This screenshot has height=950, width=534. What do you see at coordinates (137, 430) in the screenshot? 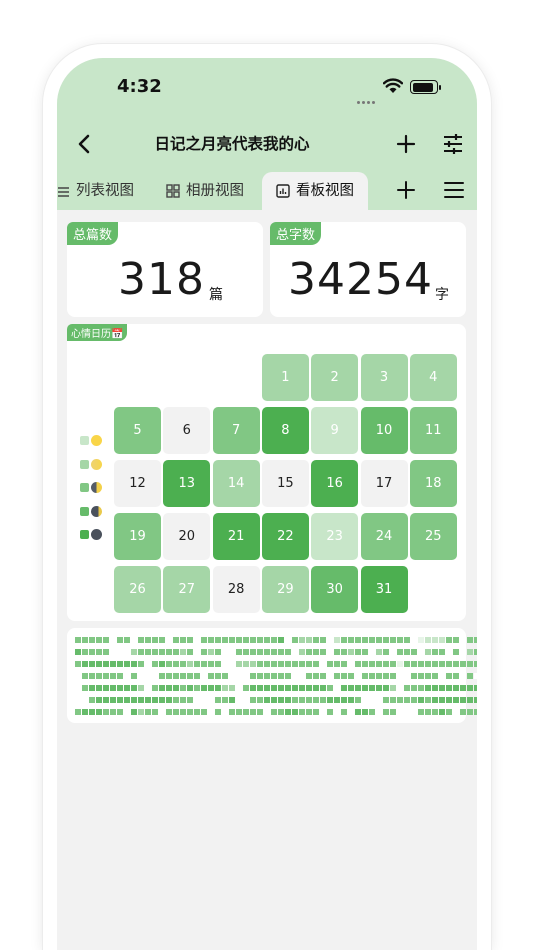
I see `calendar-day: 5` at bounding box center [137, 430].